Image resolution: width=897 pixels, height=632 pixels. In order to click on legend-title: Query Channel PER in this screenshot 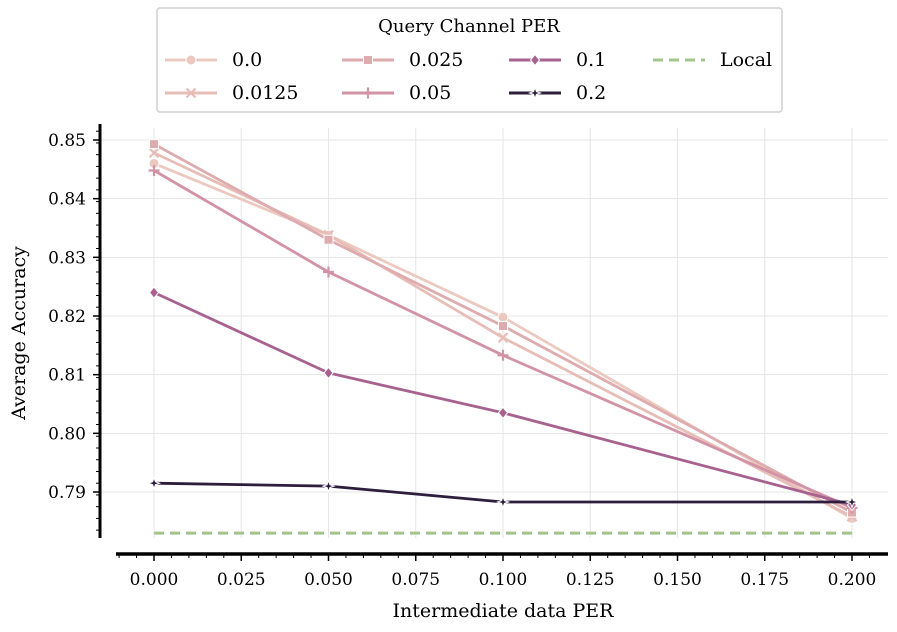, I will do `click(469, 26)`.